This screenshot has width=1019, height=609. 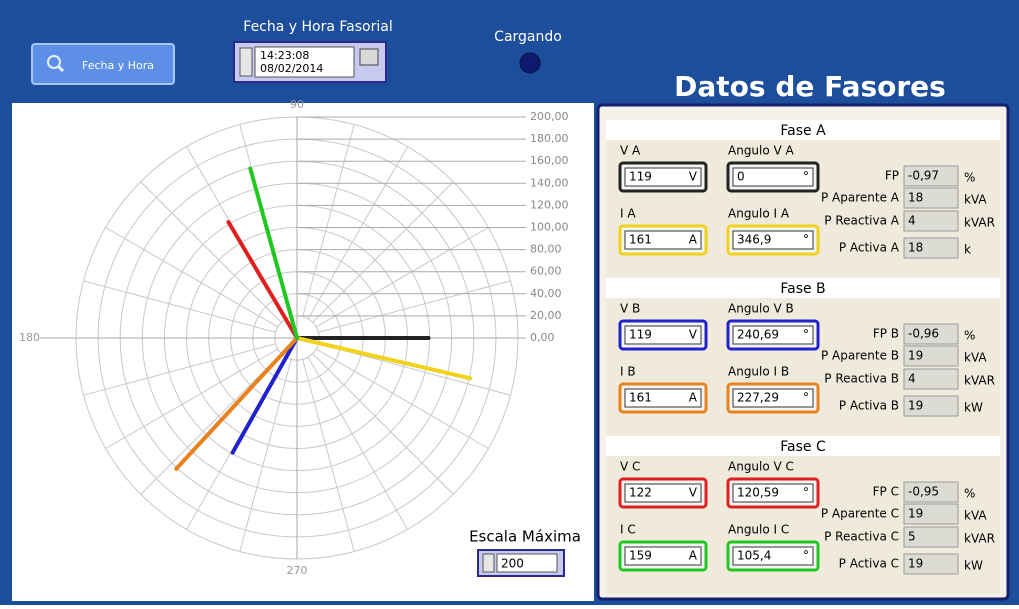 What do you see at coordinates (912, 537) in the screenshot?
I see `measure-value: 5` at bounding box center [912, 537].